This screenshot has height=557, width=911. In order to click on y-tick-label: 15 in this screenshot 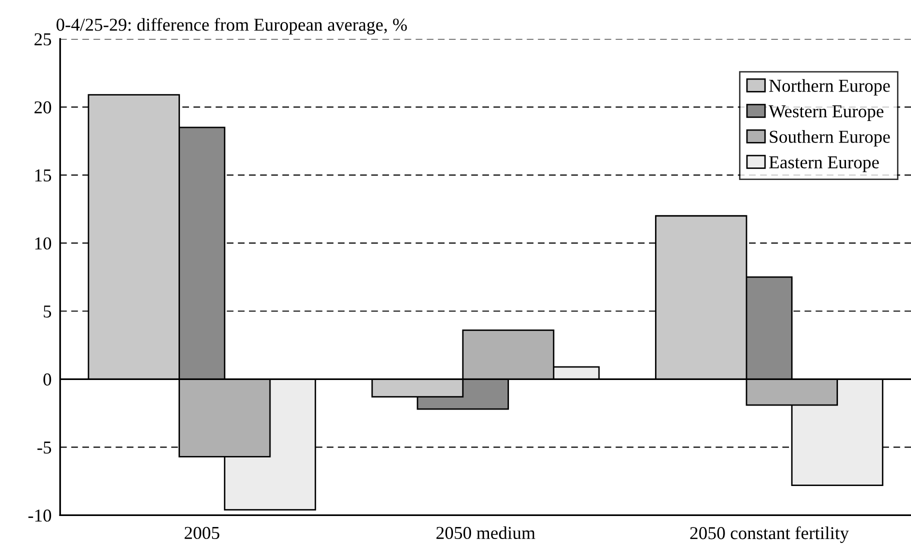, I will do `click(43, 175)`.